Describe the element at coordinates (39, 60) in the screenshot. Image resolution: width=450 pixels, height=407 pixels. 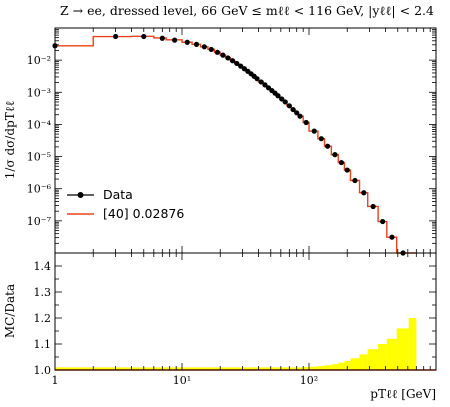
I see `main-y-tick-label: 10⁻²` at that location.